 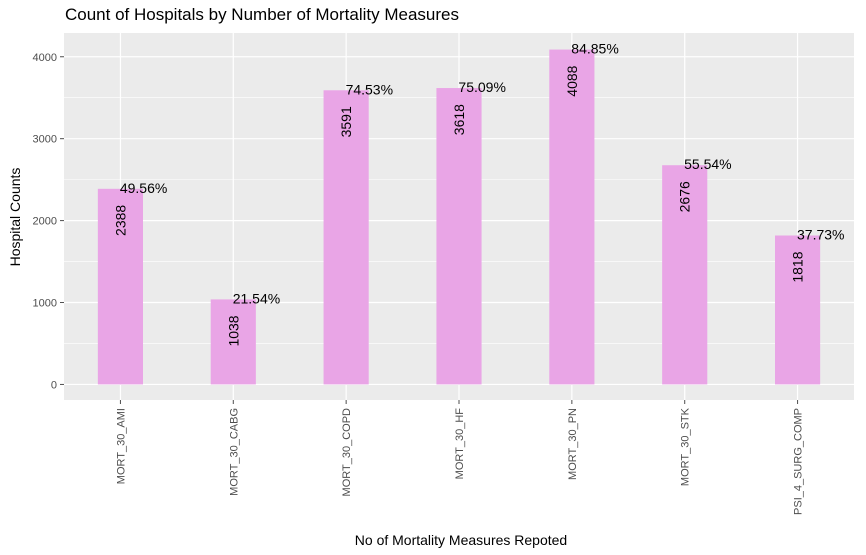 What do you see at coordinates (256, 298) in the screenshot?
I see `bar-percent-label: 21.54%` at bounding box center [256, 298].